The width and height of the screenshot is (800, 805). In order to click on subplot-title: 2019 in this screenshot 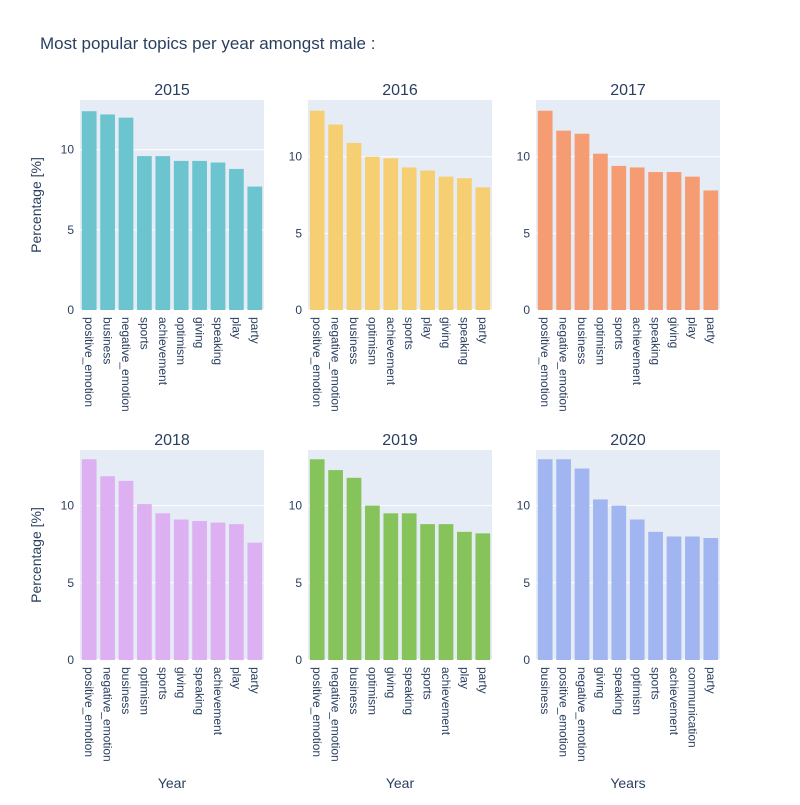, I will do `click(400, 440)`.